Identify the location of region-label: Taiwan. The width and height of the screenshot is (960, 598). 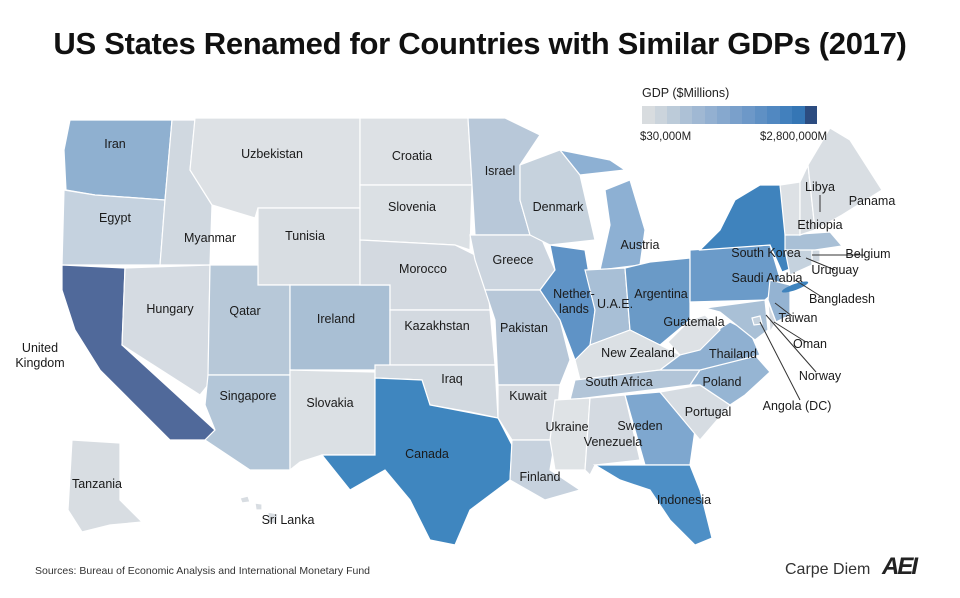
(798, 318).